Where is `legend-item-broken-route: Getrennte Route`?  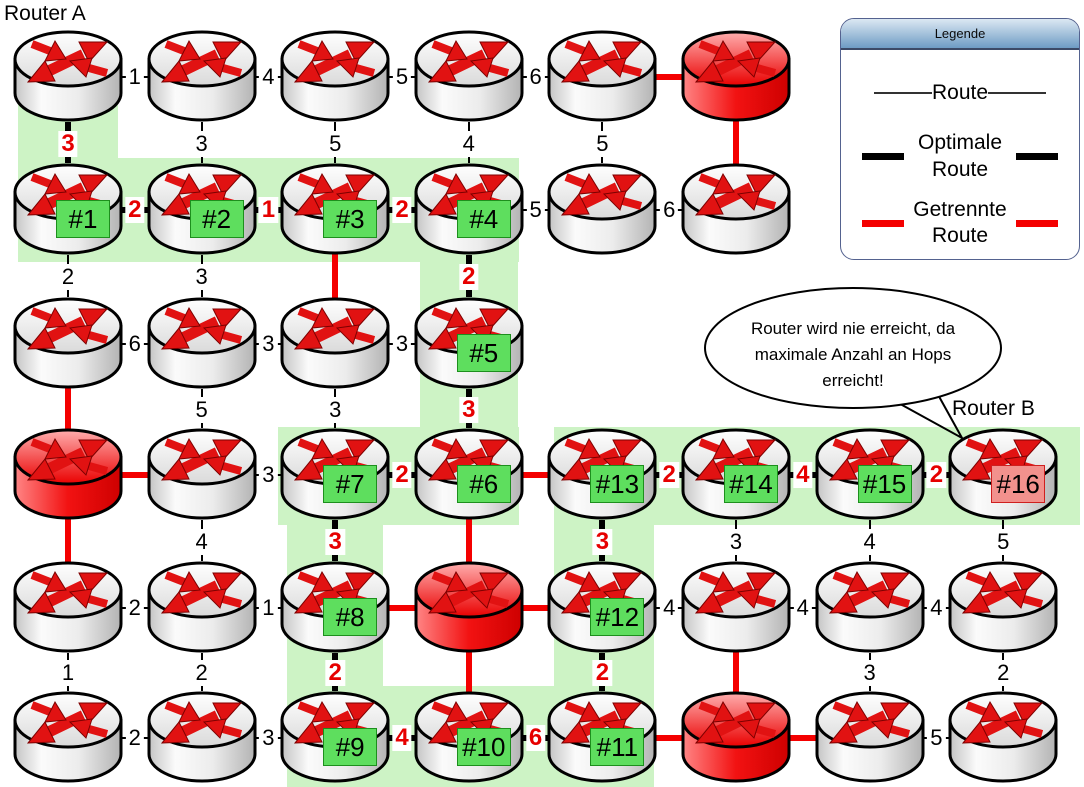
legend-item-broken-route: Getrennte Route is located at coordinates (960, 223).